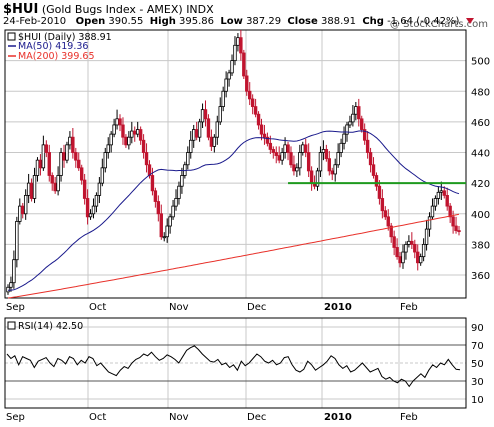 This screenshot has height=427, width=494. Describe the element at coordinates (480, 245) in the screenshot. I see `price-ytick-label: 380` at that location.